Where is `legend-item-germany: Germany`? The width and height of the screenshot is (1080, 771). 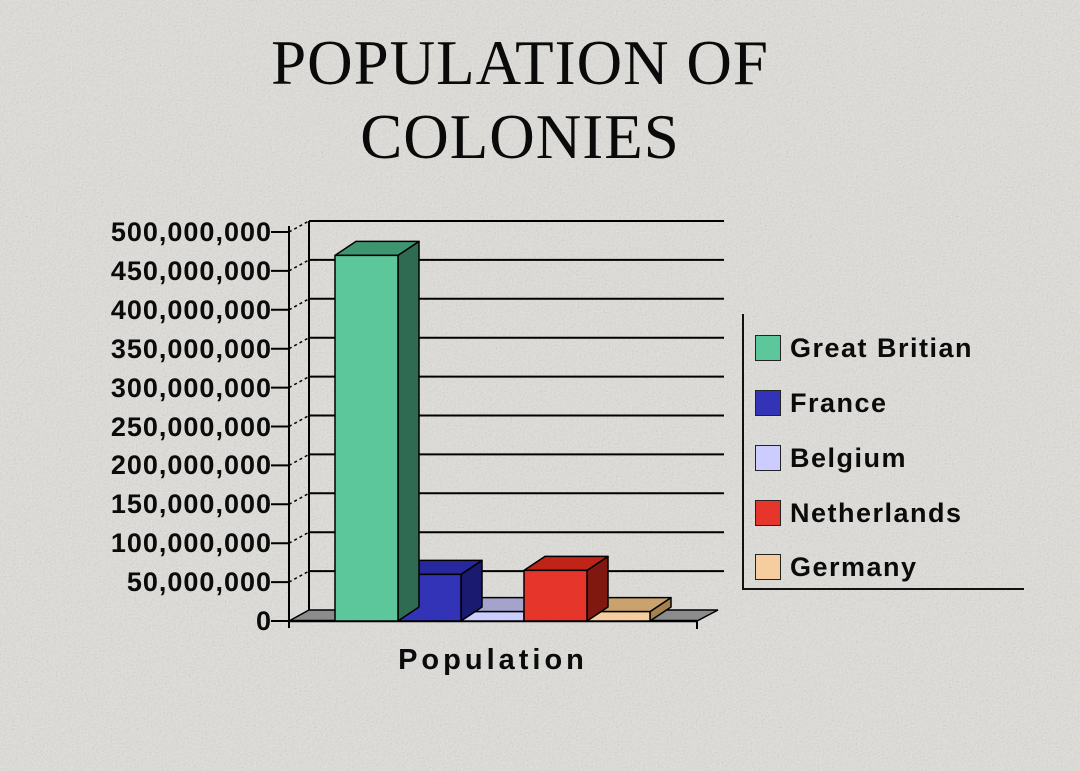
legend-item-germany: Germany is located at coordinates (831, 567).